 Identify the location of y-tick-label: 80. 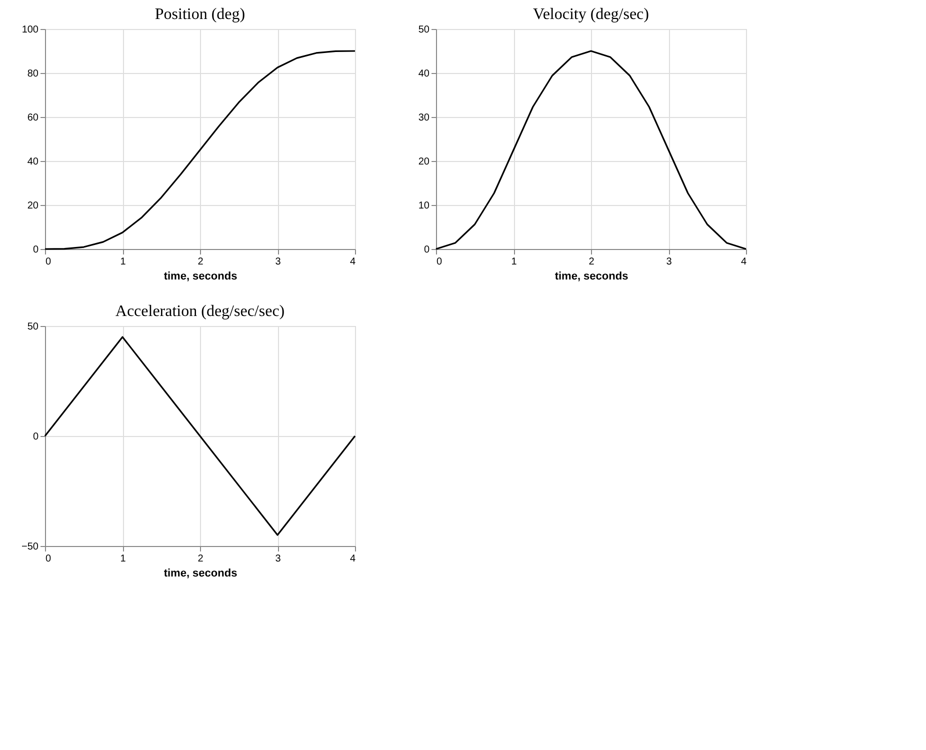
(33, 74).